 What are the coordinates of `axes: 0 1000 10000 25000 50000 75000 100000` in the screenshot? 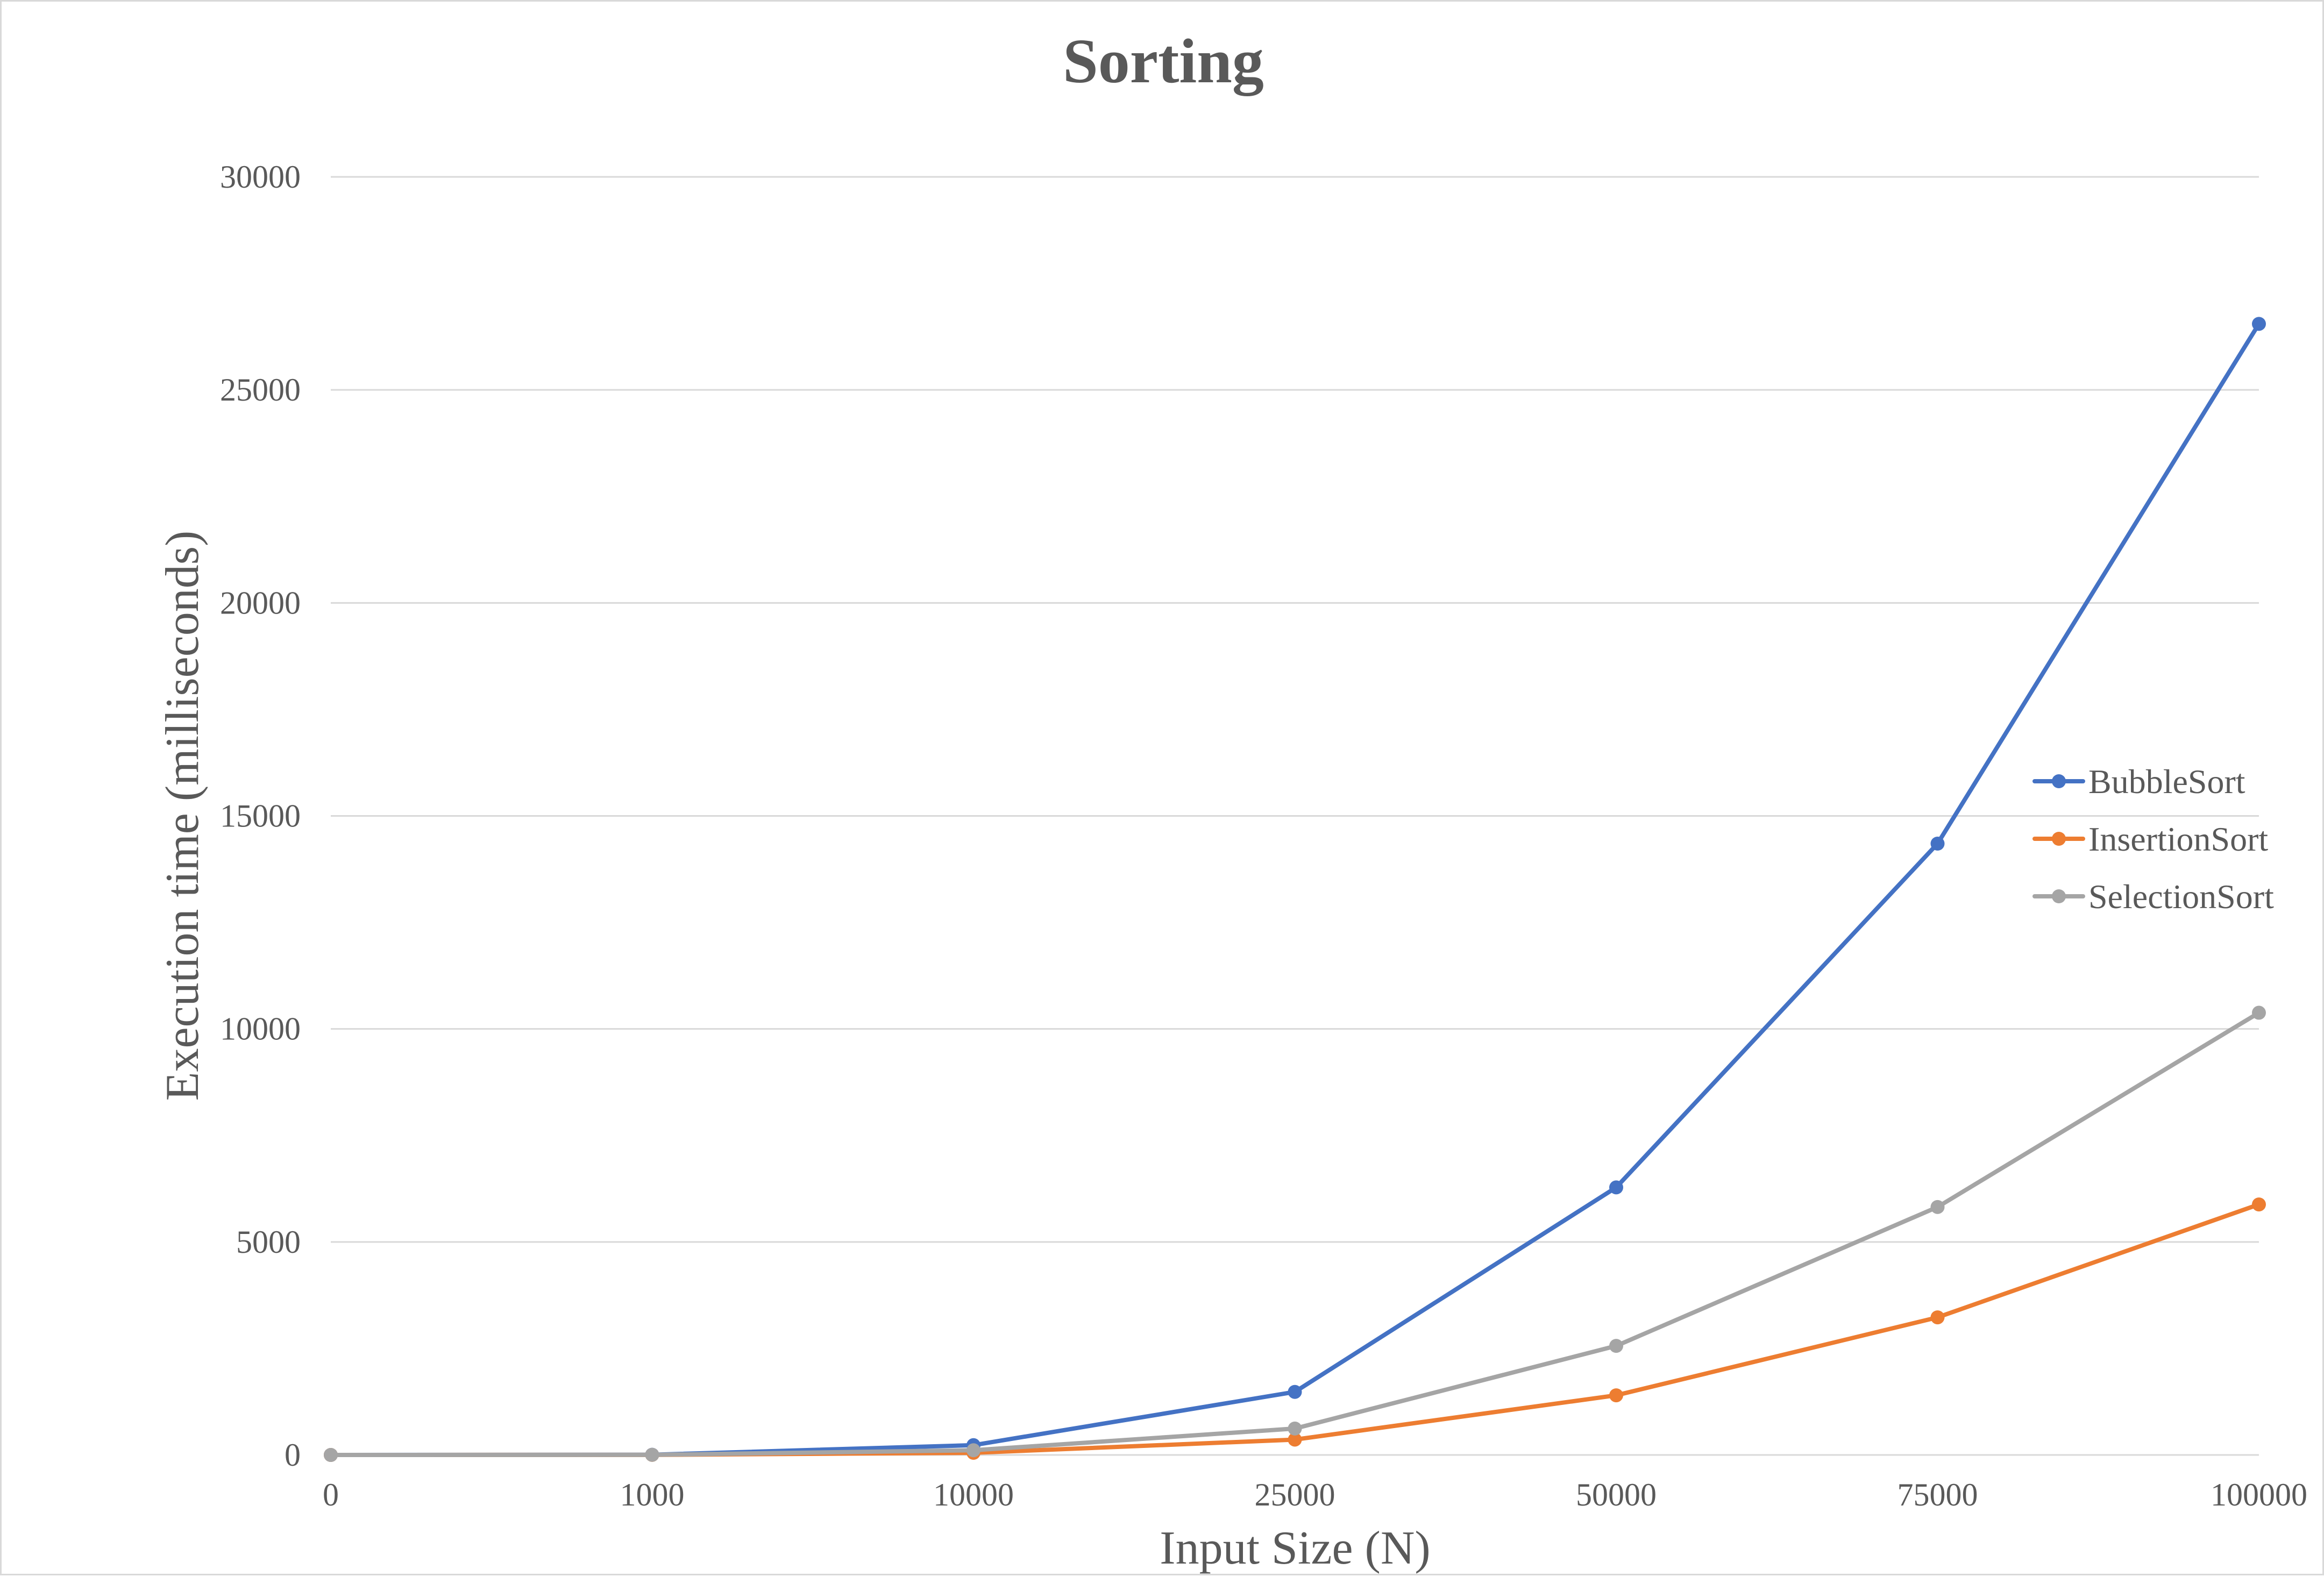 It's located at (1315, 1483).